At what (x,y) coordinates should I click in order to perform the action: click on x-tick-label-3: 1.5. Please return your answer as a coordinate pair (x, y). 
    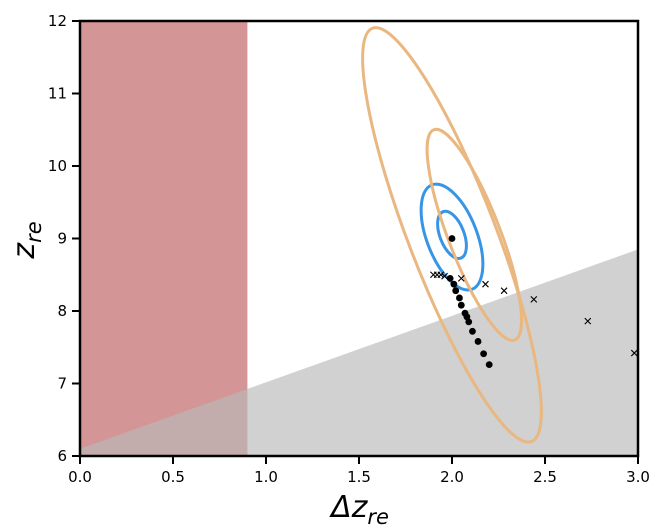
    Looking at the image, I should click on (359, 477).